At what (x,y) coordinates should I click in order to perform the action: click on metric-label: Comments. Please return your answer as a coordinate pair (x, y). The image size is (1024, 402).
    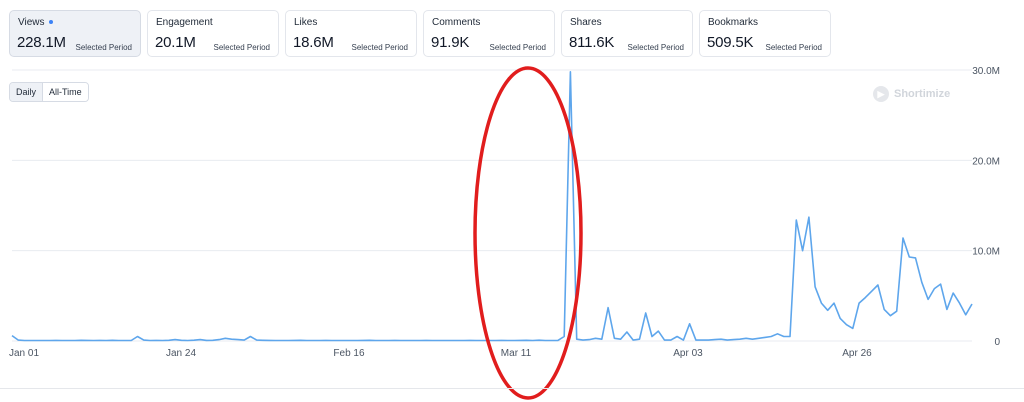
    Looking at the image, I should click on (456, 22).